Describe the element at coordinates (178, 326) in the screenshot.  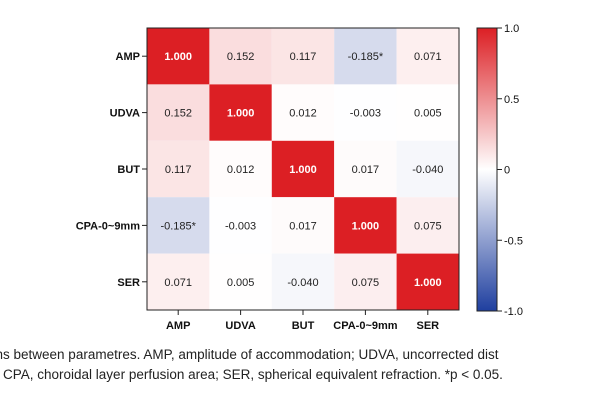
I see `column-label: AMP` at that location.